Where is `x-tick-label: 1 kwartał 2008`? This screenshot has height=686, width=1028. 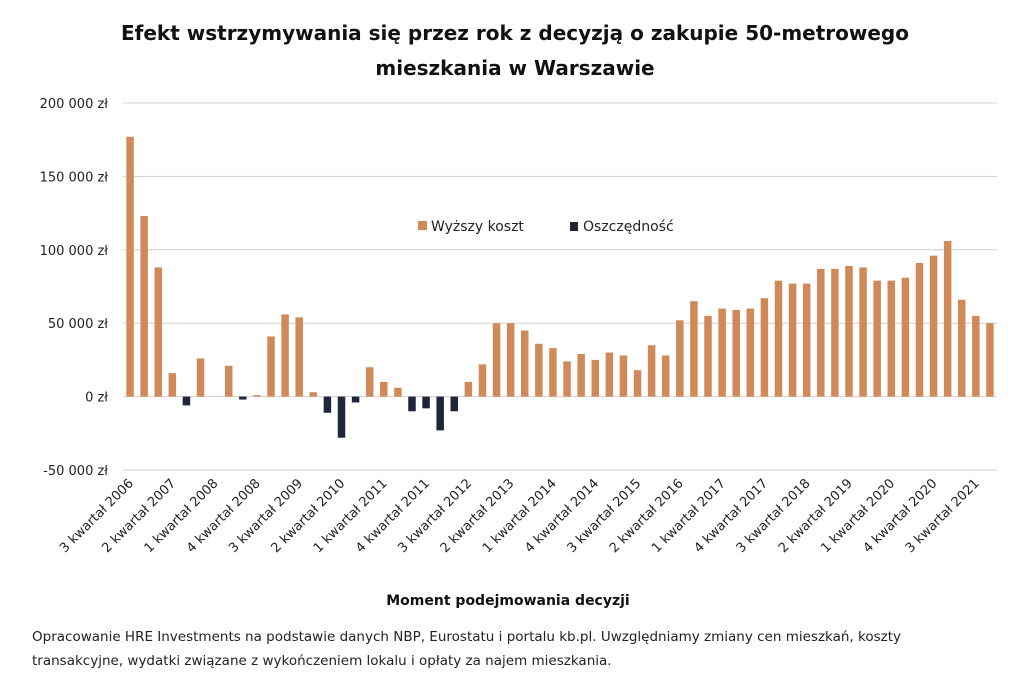
x-tick-label: 1 kwartał 2008 is located at coordinates (182, 516).